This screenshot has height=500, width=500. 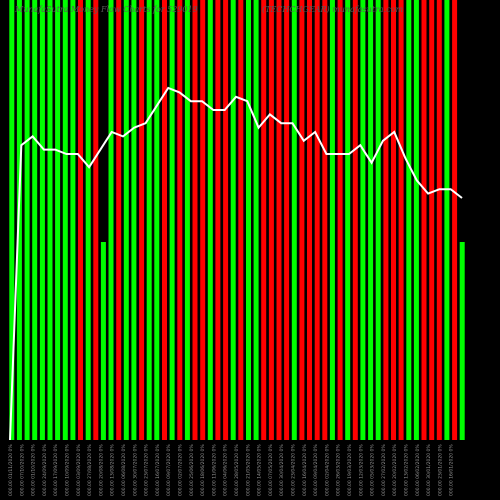 I want to click on x-label-19: 000.00 04/06/2020 0%, so click(x=226, y=470).